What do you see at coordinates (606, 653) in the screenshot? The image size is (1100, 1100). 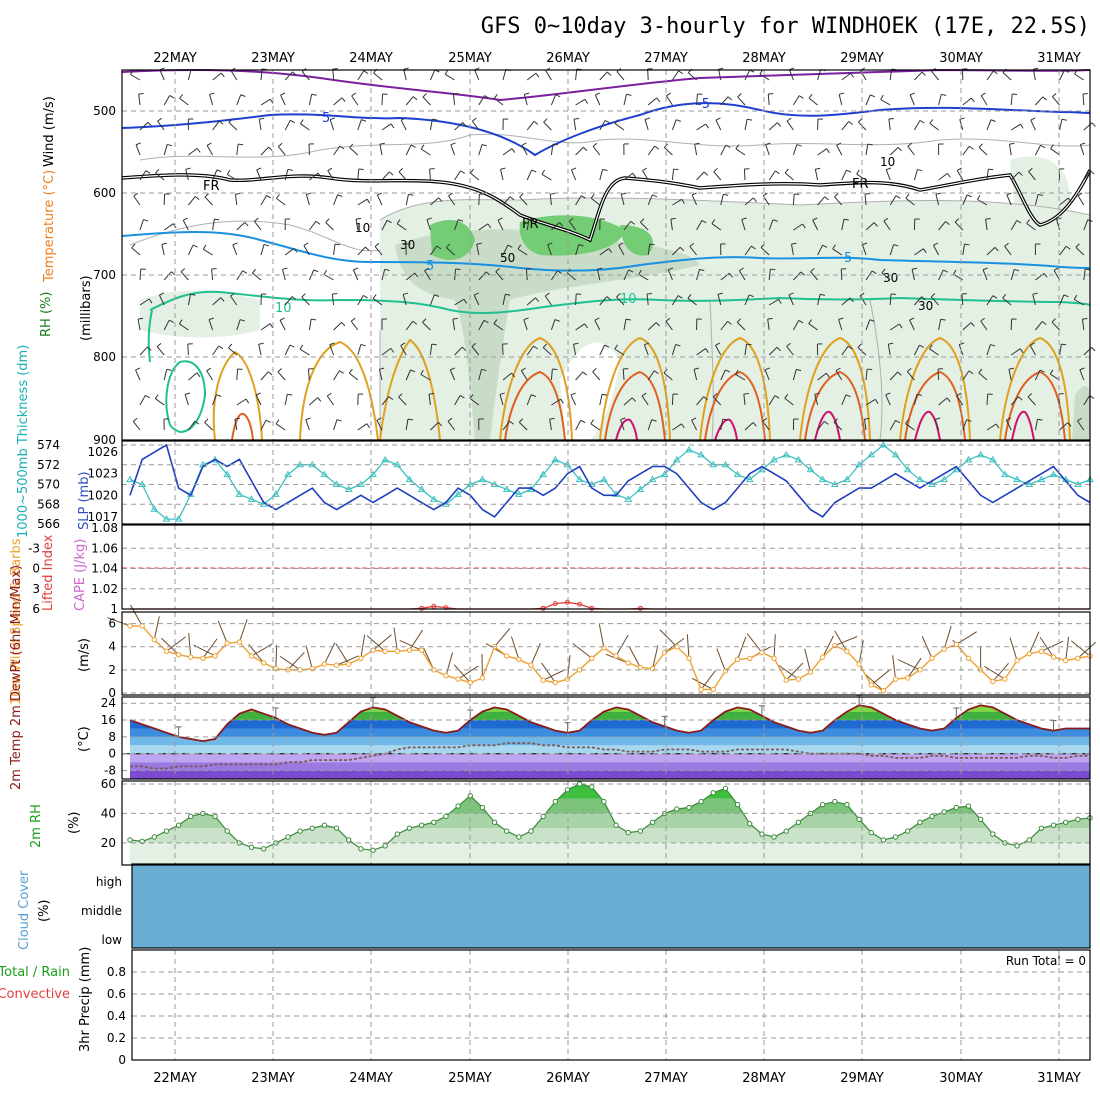 I see `wind-panel-bg` at bounding box center [606, 653].